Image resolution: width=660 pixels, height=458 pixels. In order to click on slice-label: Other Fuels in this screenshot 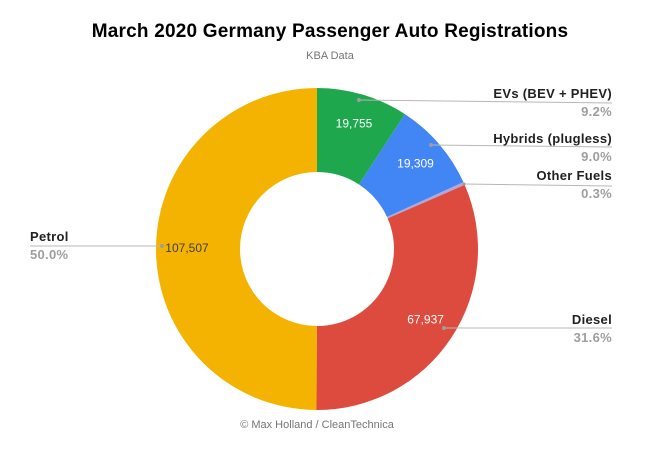, I will do `click(574, 175)`.